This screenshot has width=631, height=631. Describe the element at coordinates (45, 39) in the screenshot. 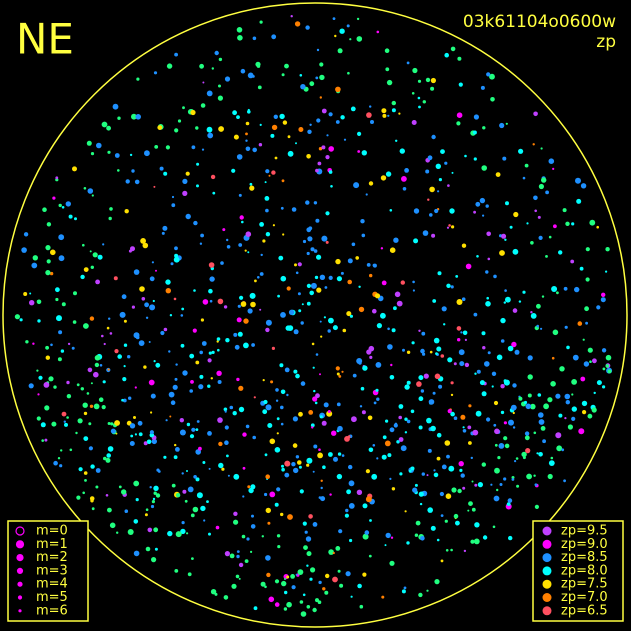

I see `corner-label: NE` at that location.